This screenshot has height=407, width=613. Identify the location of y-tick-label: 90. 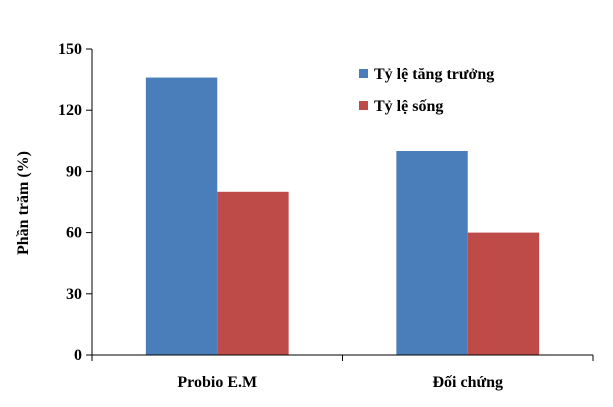
(74, 171).